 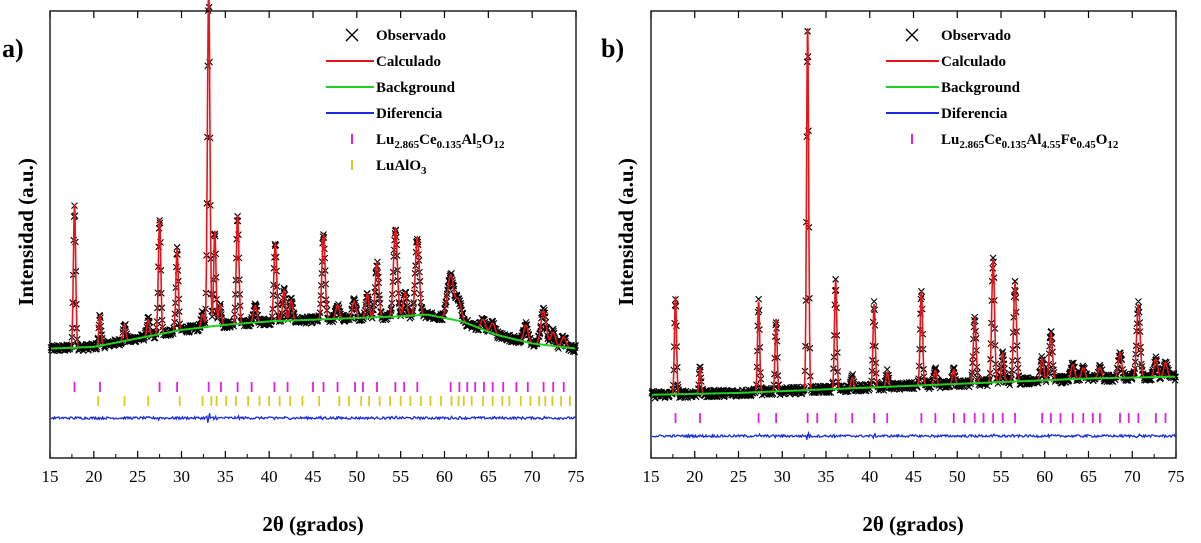 What do you see at coordinates (334, 401) in the screenshot?
I see `bragg-secondary-positions-row` at bounding box center [334, 401].